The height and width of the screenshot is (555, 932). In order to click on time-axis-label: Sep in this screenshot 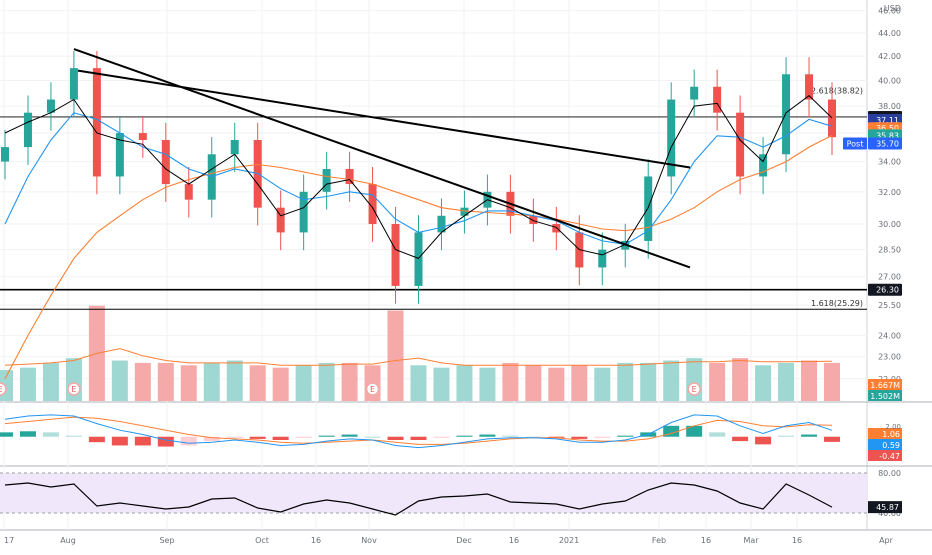, I will do `click(166, 540)`.